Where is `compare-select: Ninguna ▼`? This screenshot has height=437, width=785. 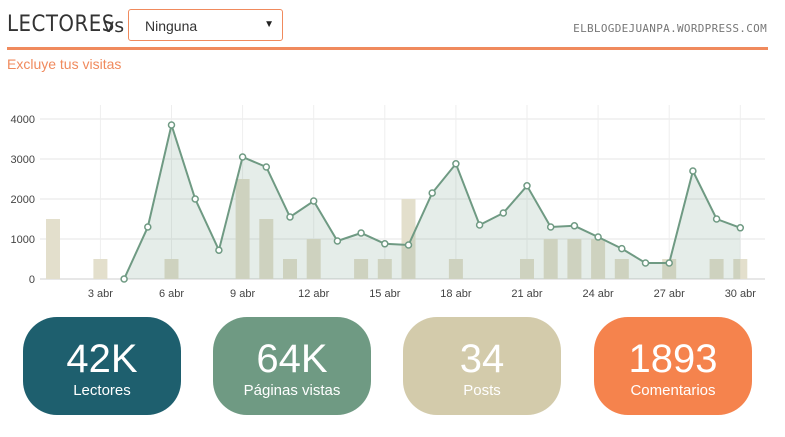
compare-select: Ninguna ▼ is located at coordinates (205, 25).